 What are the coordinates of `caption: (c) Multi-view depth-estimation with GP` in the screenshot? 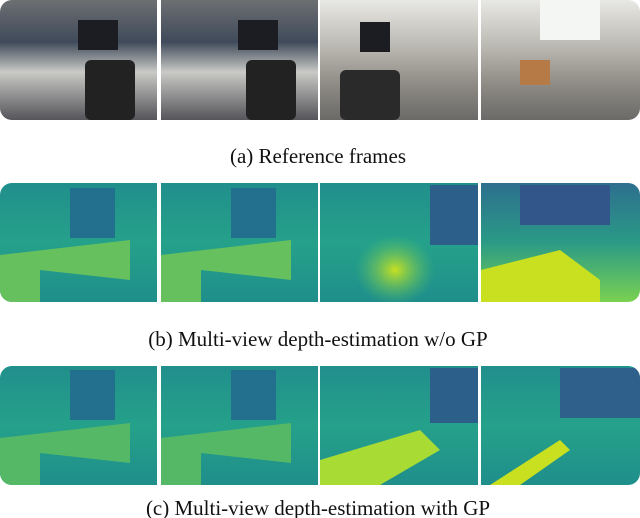 It's located at (318, 507).